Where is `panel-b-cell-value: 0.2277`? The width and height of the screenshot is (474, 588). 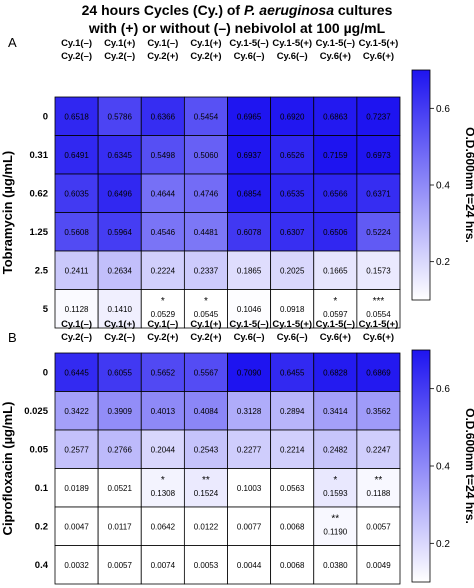 panel-b-cell-value: 0.2277 is located at coordinates (249, 449).